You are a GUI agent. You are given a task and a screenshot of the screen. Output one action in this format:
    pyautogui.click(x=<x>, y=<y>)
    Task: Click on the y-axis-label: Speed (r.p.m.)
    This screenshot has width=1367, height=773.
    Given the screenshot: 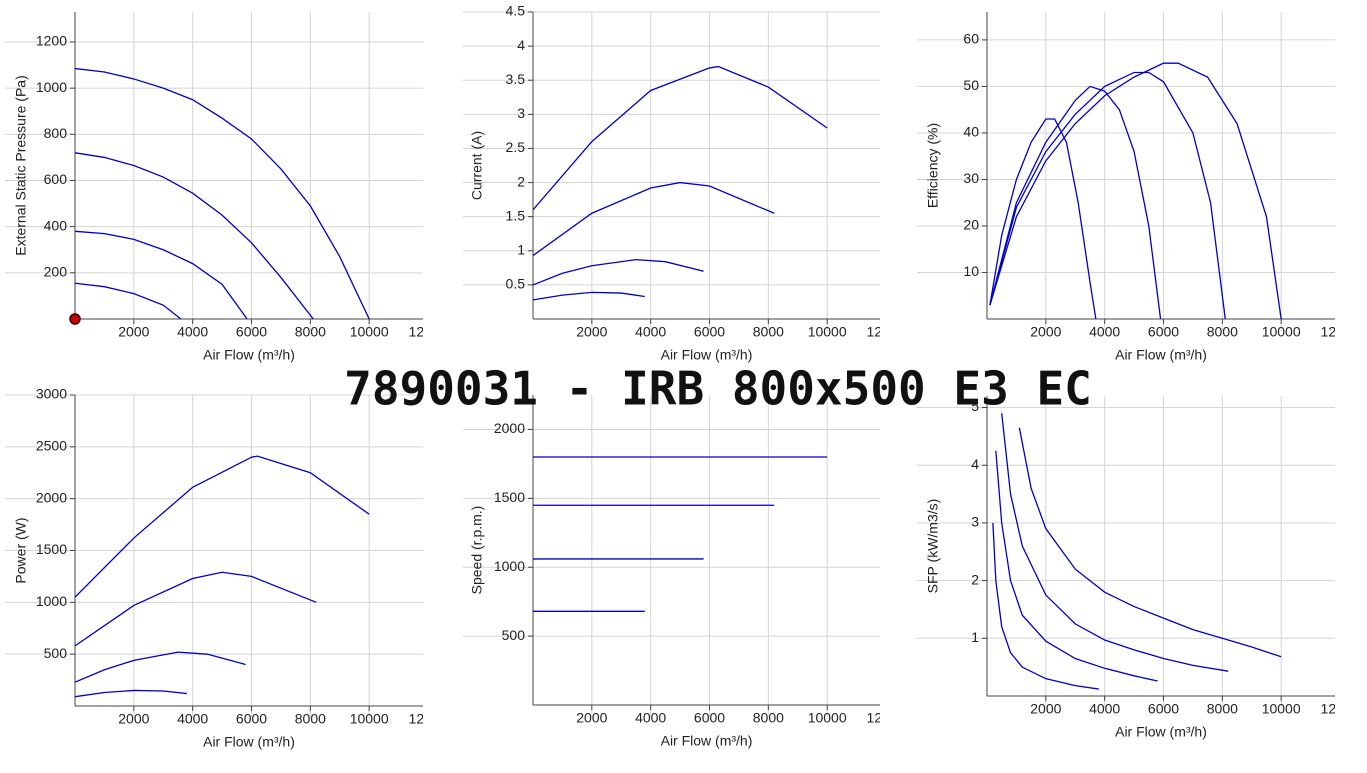 What is the action you would take?
    pyautogui.click(x=477, y=550)
    